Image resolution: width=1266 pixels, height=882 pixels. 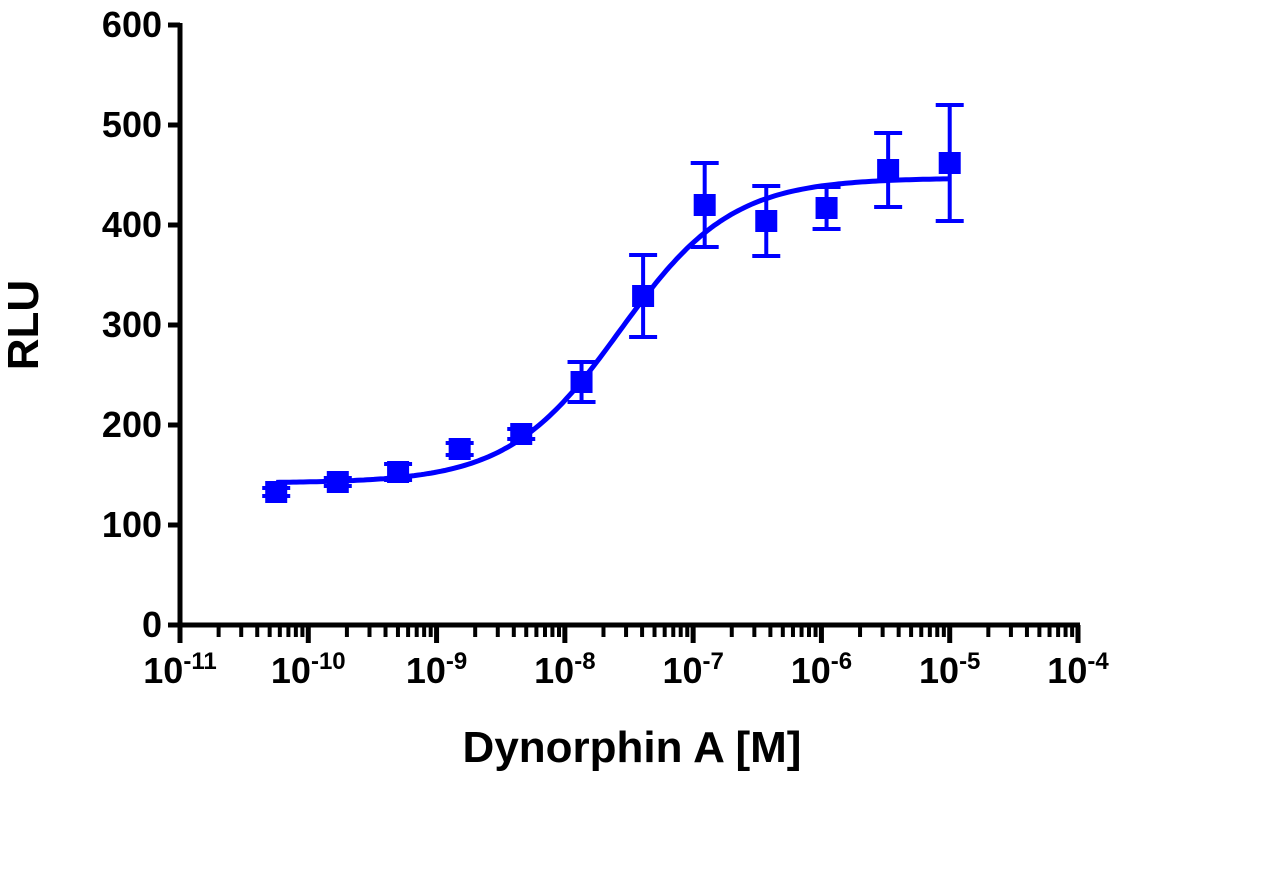 I want to click on x-tick-label: 10⁻⁷, so click(x=692, y=669).